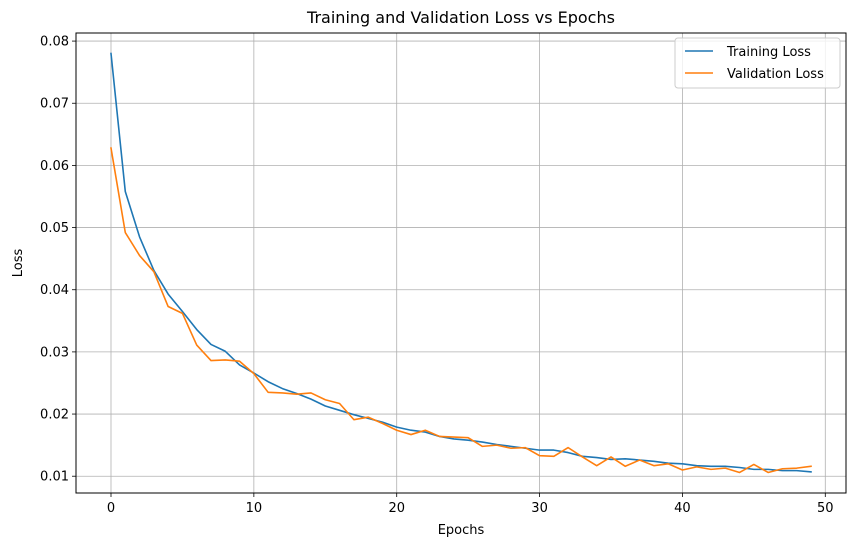 The image size is (855, 547). Describe the element at coordinates (775, 74) in the screenshot. I see `legend-label: Validation Loss` at that location.